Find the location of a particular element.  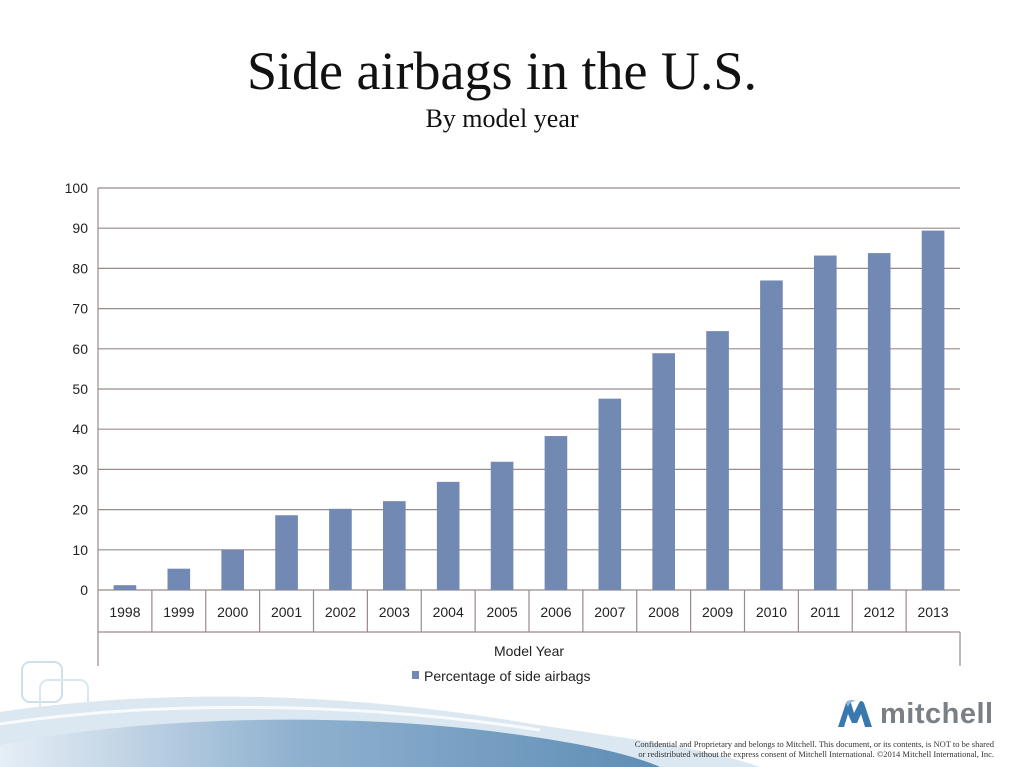

mitchell-logo: mitchell is located at coordinates (915, 714).